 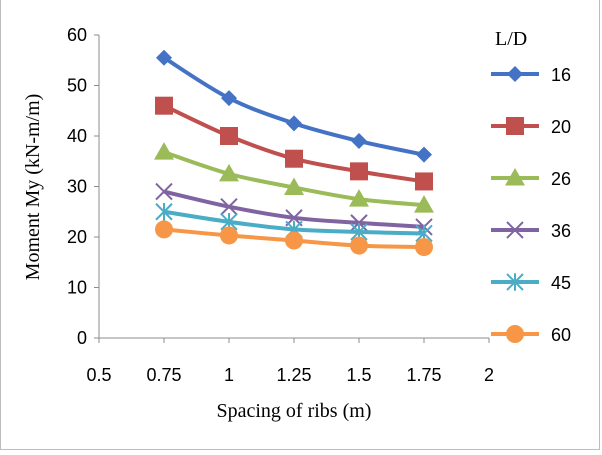 I want to click on series-line, so click(x=293, y=106).